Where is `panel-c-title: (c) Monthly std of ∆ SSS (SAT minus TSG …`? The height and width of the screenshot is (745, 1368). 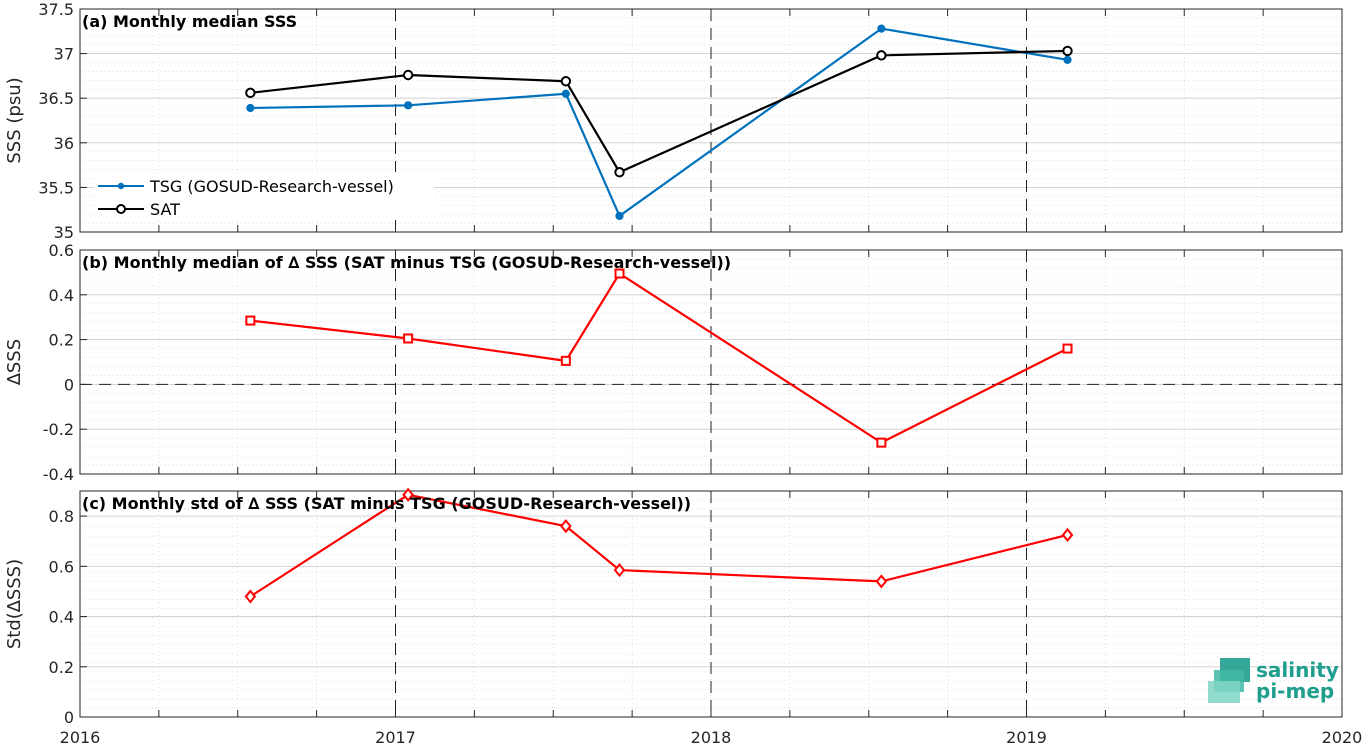 panel-c-title: (c) Monthly std of ∆ SSS (SAT minus TSG … is located at coordinates (386, 503).